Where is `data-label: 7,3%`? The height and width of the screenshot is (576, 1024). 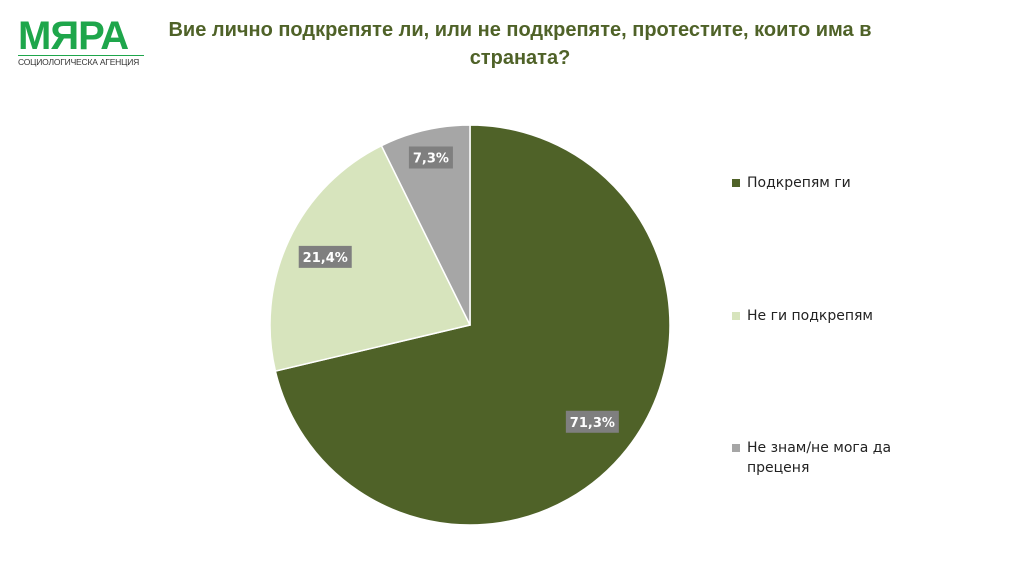
data-label: 7,3% is located at coordinates (430, 157).